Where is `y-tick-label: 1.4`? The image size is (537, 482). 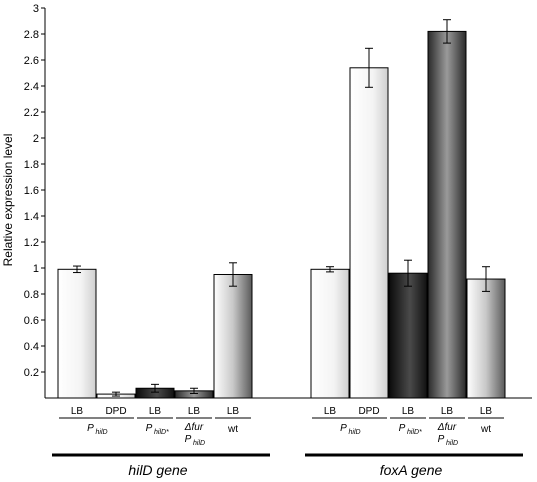
y-tick-label: 1.4 is located at coordinates (31, 217).